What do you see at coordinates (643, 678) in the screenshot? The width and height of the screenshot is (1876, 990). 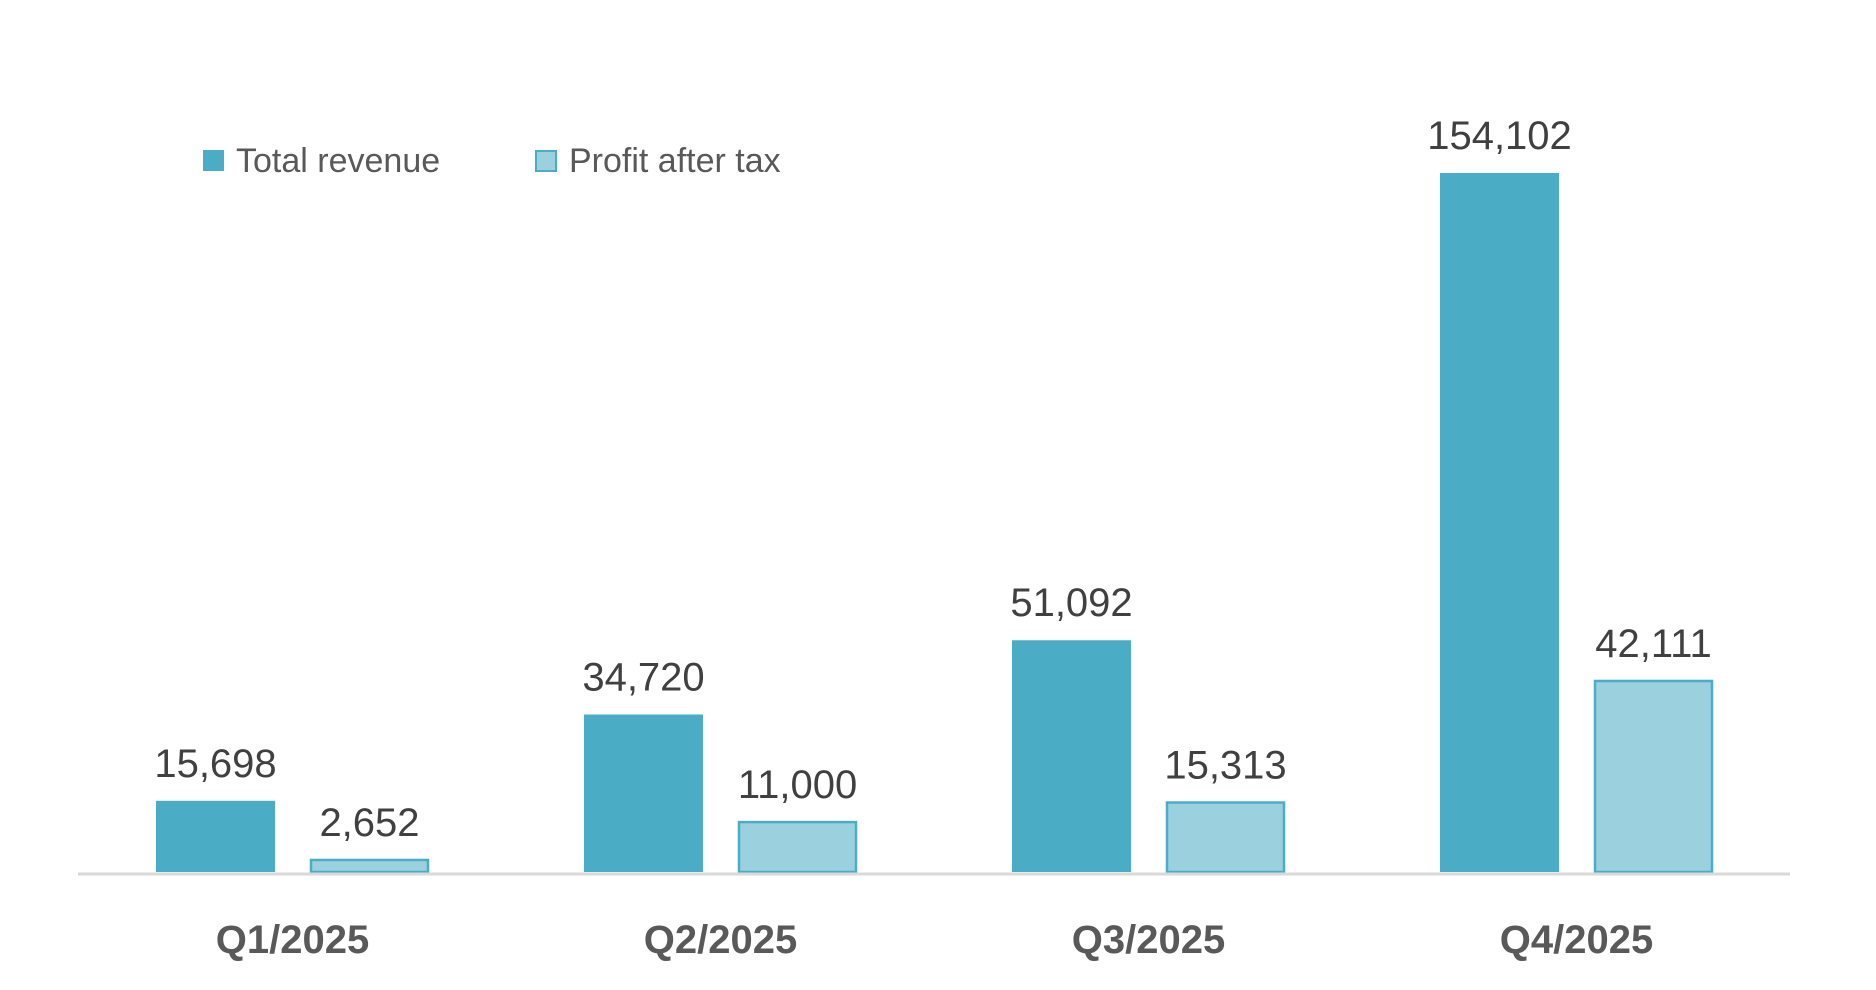 I see `data-label-total-revenue: 34,720` at bounding box center [643, 678].